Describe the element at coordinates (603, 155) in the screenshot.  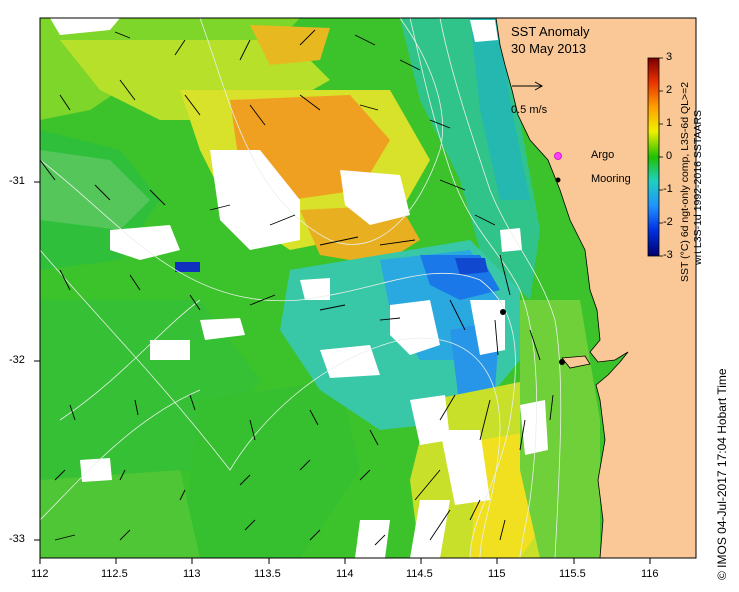
I see `legend-argo-label: Argo` at that location.